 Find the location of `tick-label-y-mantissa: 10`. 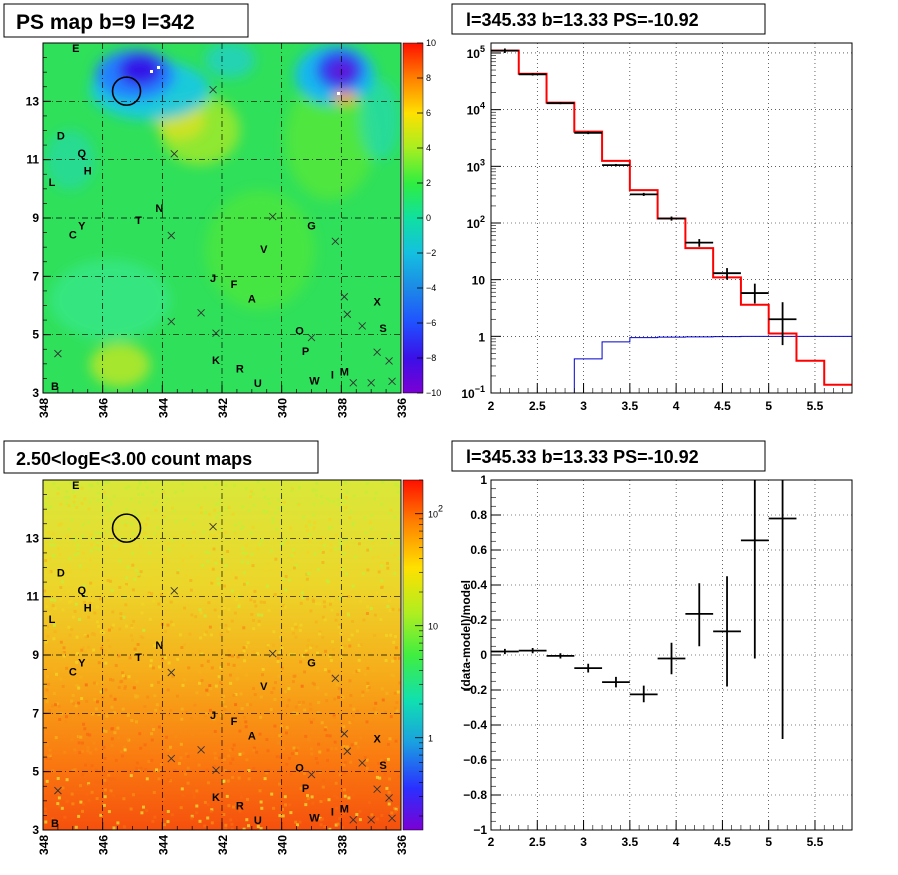

tick-label-y-mantissa: 10 is located at coordinates (474, 167).